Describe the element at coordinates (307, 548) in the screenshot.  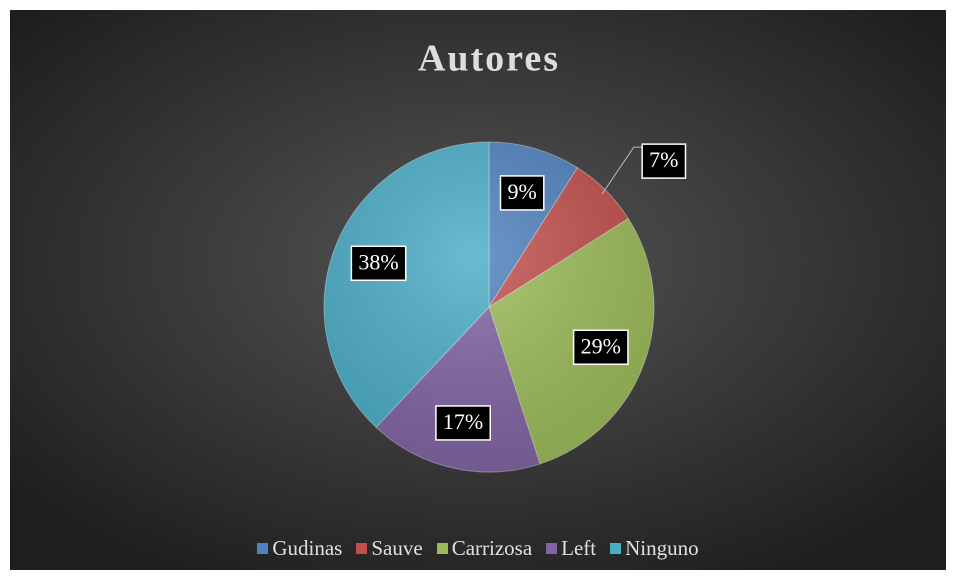
I see `legend-label: Gudinas` at that location.